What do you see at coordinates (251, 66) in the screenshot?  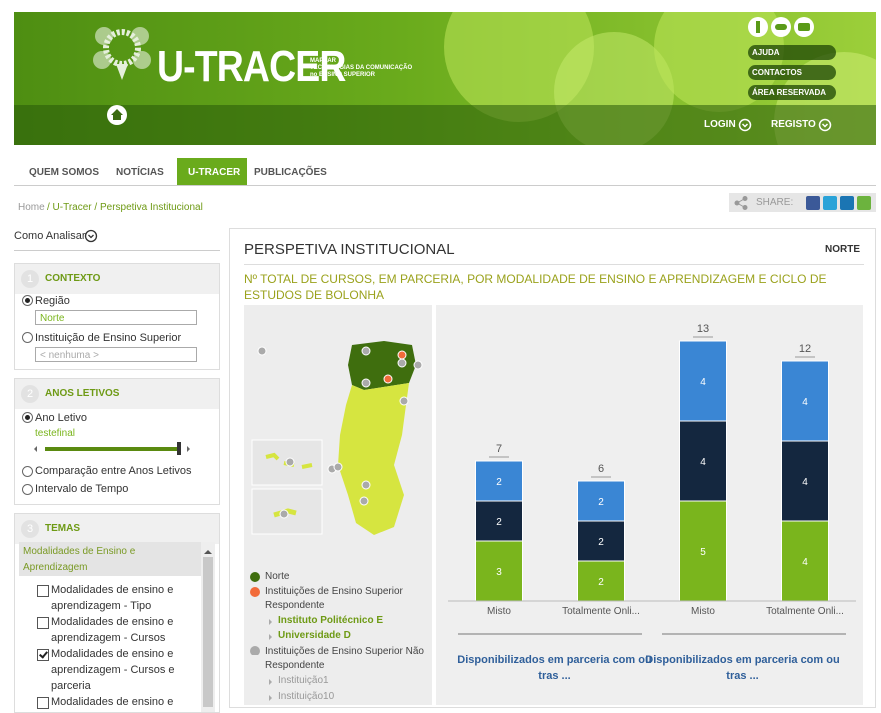 I see `logo-text: U-TRACER` at bounding box center [251, 66].